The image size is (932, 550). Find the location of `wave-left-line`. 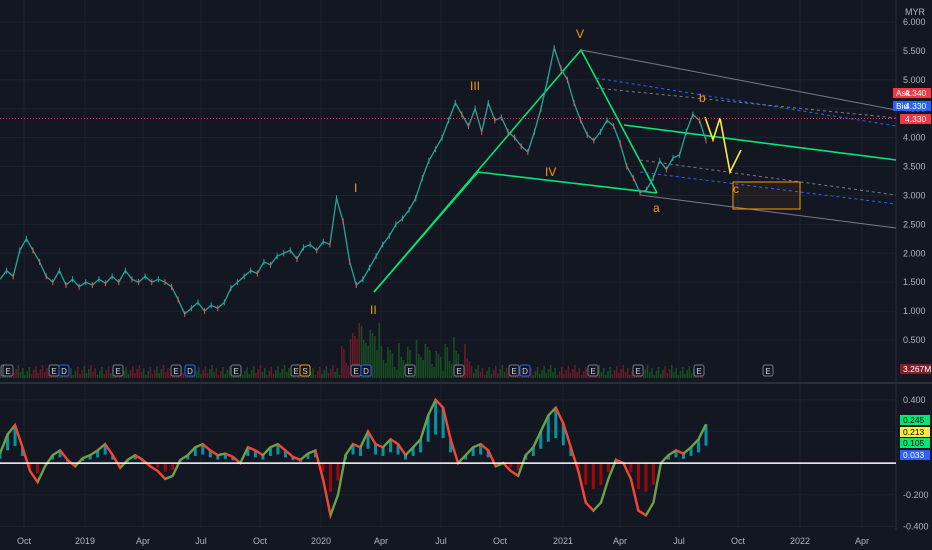

wave-left-line is located at coordinates (426, 232).